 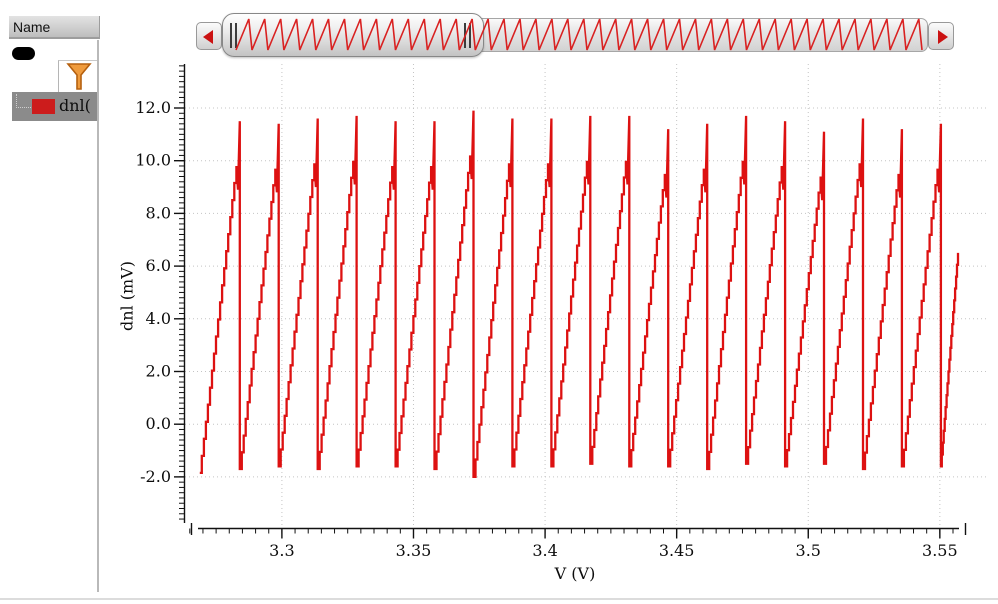 What do you see at coordinates (127, 296) in the screenshot?
I see `y-axis-title: dnl (mV)` at bounding box center [127, 296].